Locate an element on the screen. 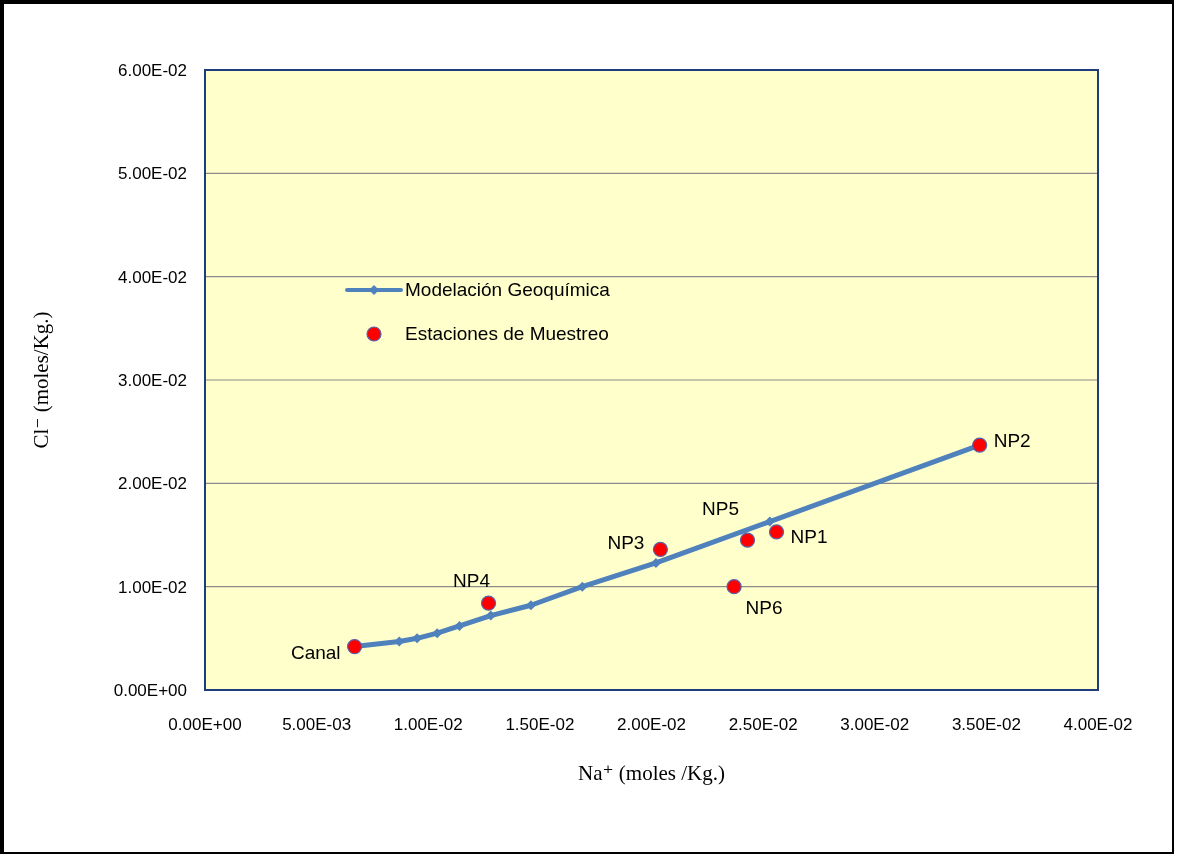 This screenshot has height=858, width=1178. annotation: NP4 is located at coordinates (472, 580).